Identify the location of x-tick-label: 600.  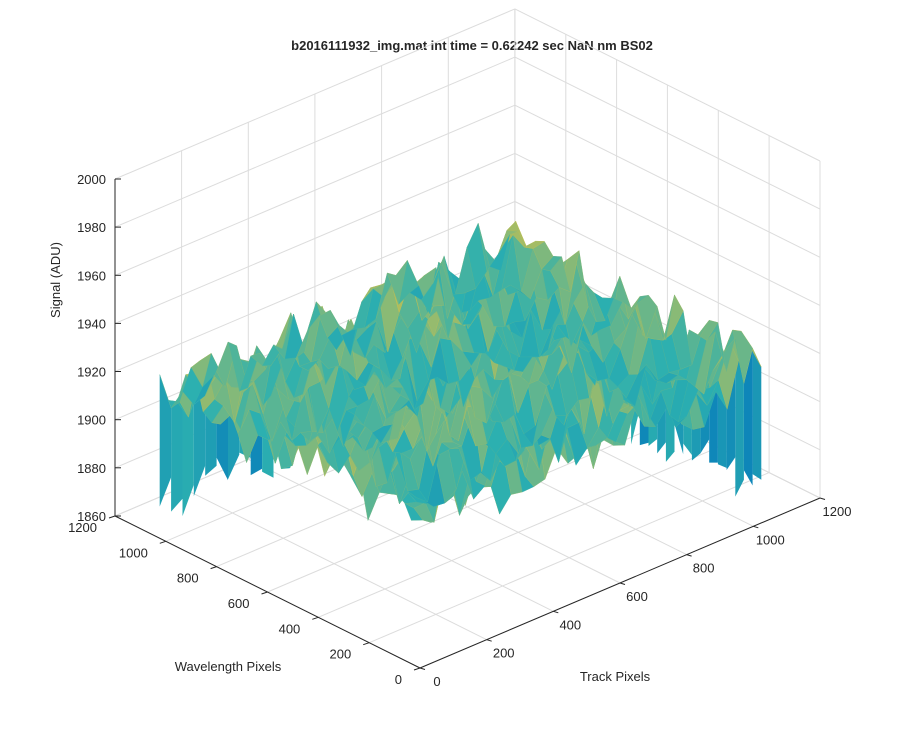
(637, 596).